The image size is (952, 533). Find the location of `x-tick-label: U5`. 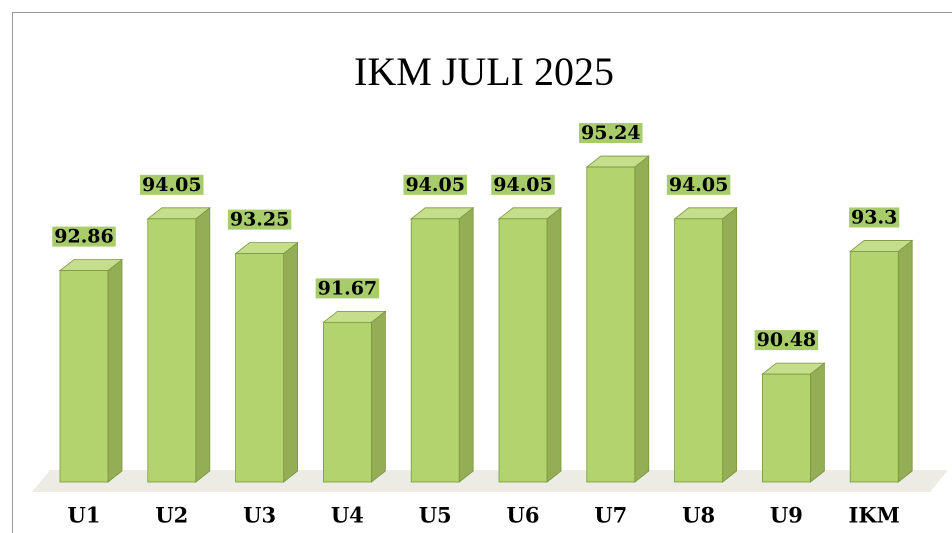

x-tick-label: U5 is located at coordinates (435, 515).